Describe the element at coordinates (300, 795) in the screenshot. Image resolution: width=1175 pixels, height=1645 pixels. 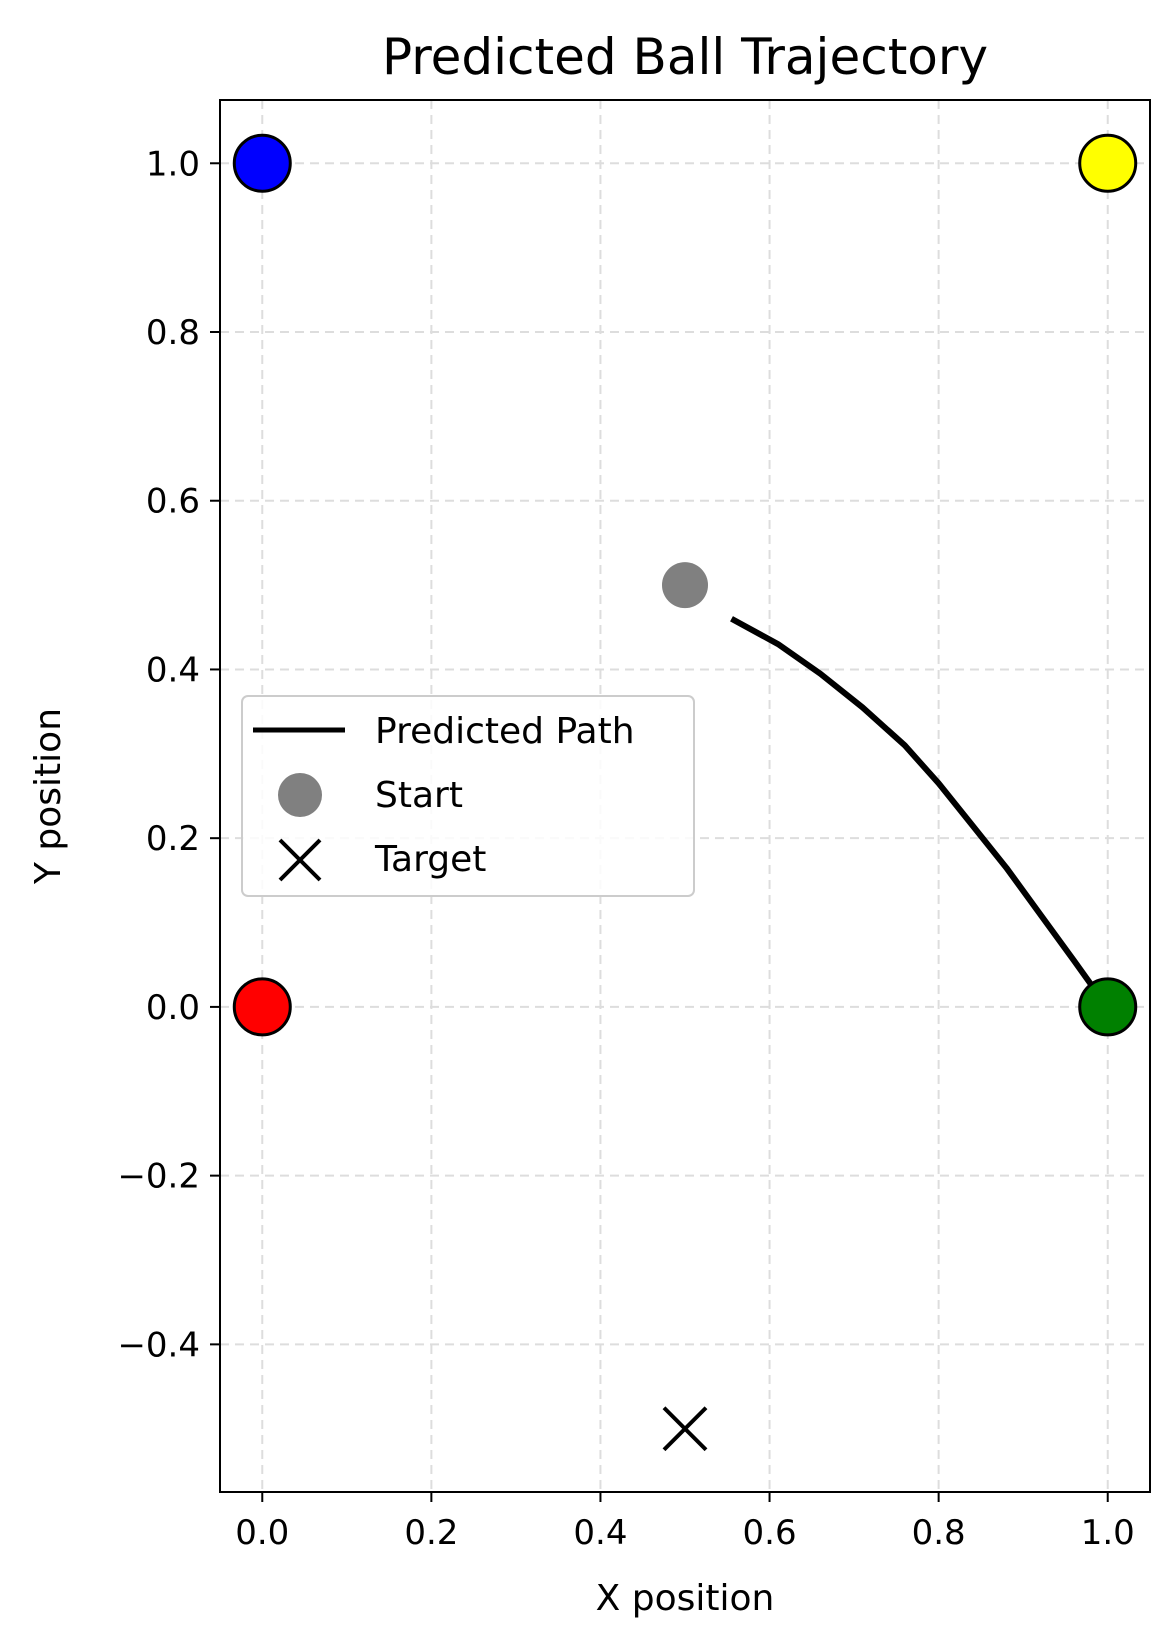
I see `legend-start-swatch` at that location.